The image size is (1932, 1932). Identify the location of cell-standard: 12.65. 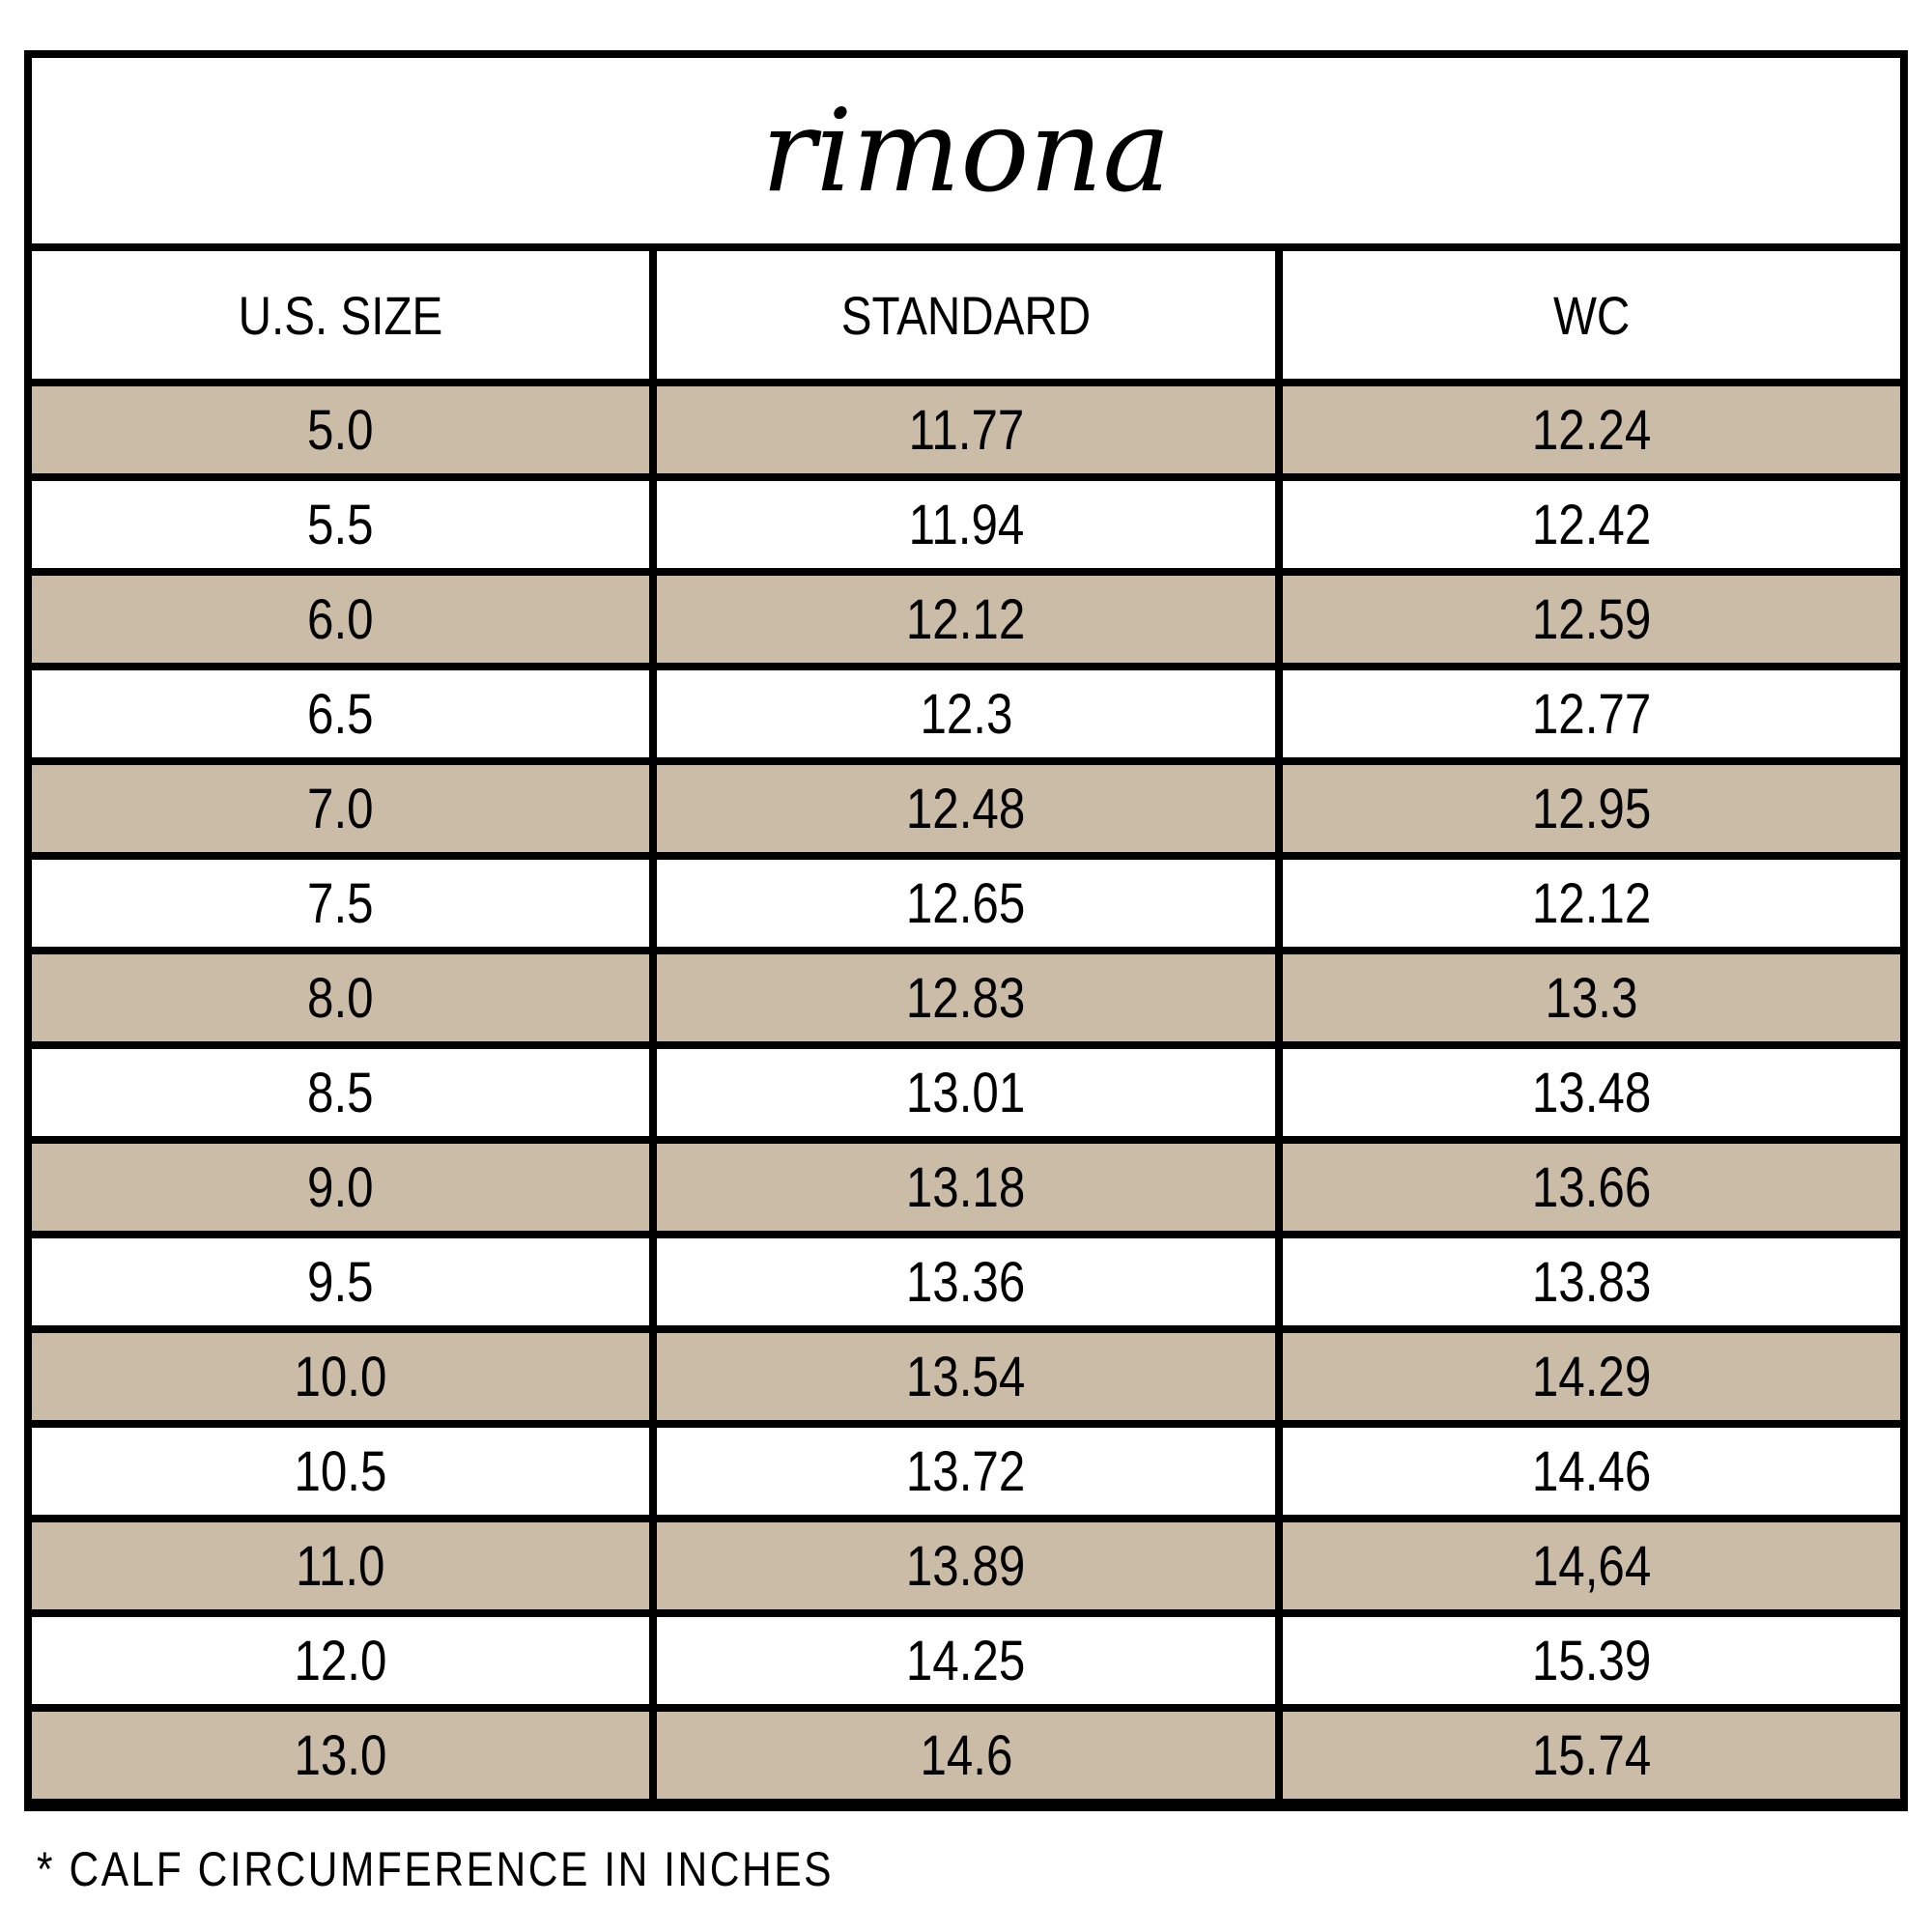
(966, 903).